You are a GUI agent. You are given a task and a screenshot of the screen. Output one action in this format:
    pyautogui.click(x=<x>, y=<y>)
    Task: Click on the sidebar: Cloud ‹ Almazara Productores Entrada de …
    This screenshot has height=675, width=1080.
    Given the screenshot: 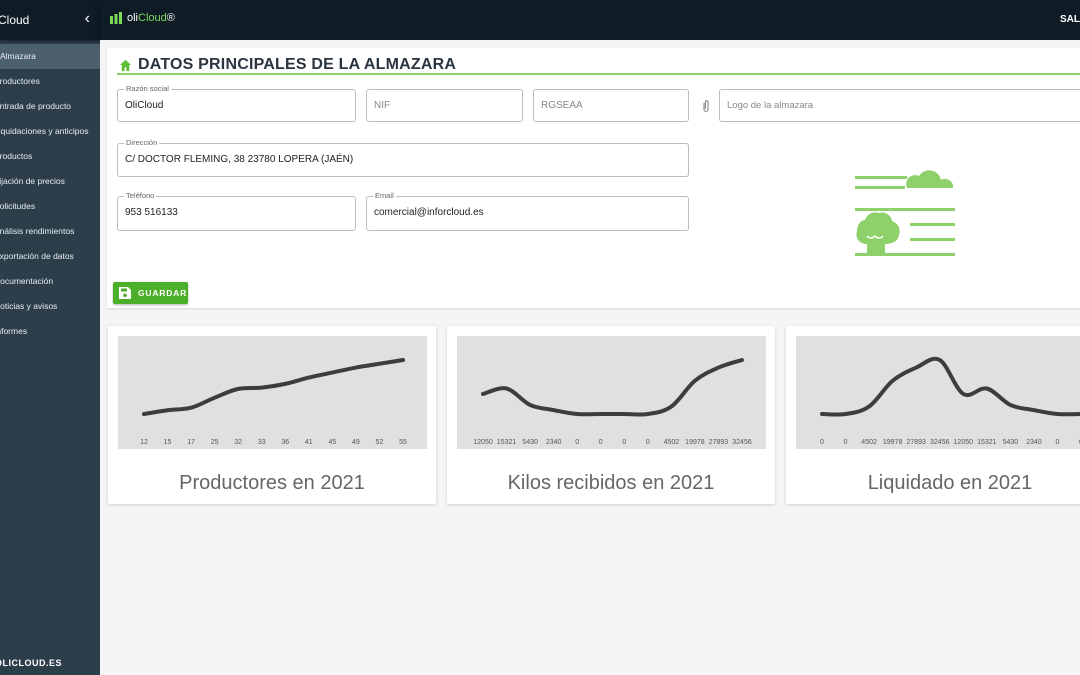 What is the action you would take?
    pyautogui.click(x=50, y=337)
    